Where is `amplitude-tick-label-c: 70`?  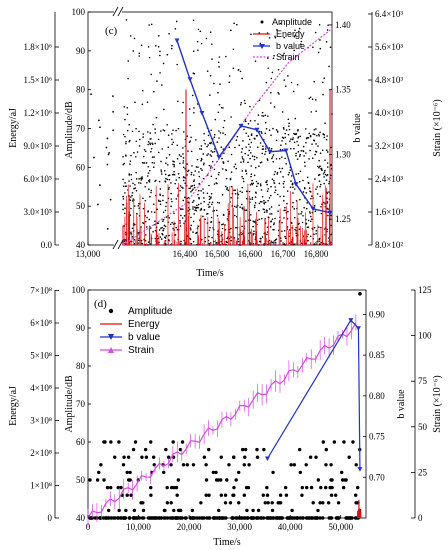
amplitude-tick-label-c: 70 is located at coordinates (81, 129).